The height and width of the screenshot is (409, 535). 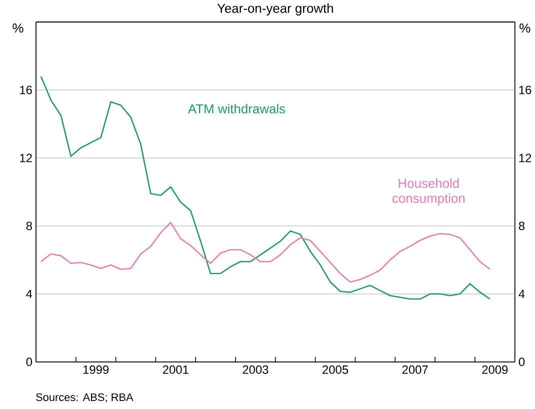 I want to click on y2-tick-label: 12, so click(x=525, y=158).